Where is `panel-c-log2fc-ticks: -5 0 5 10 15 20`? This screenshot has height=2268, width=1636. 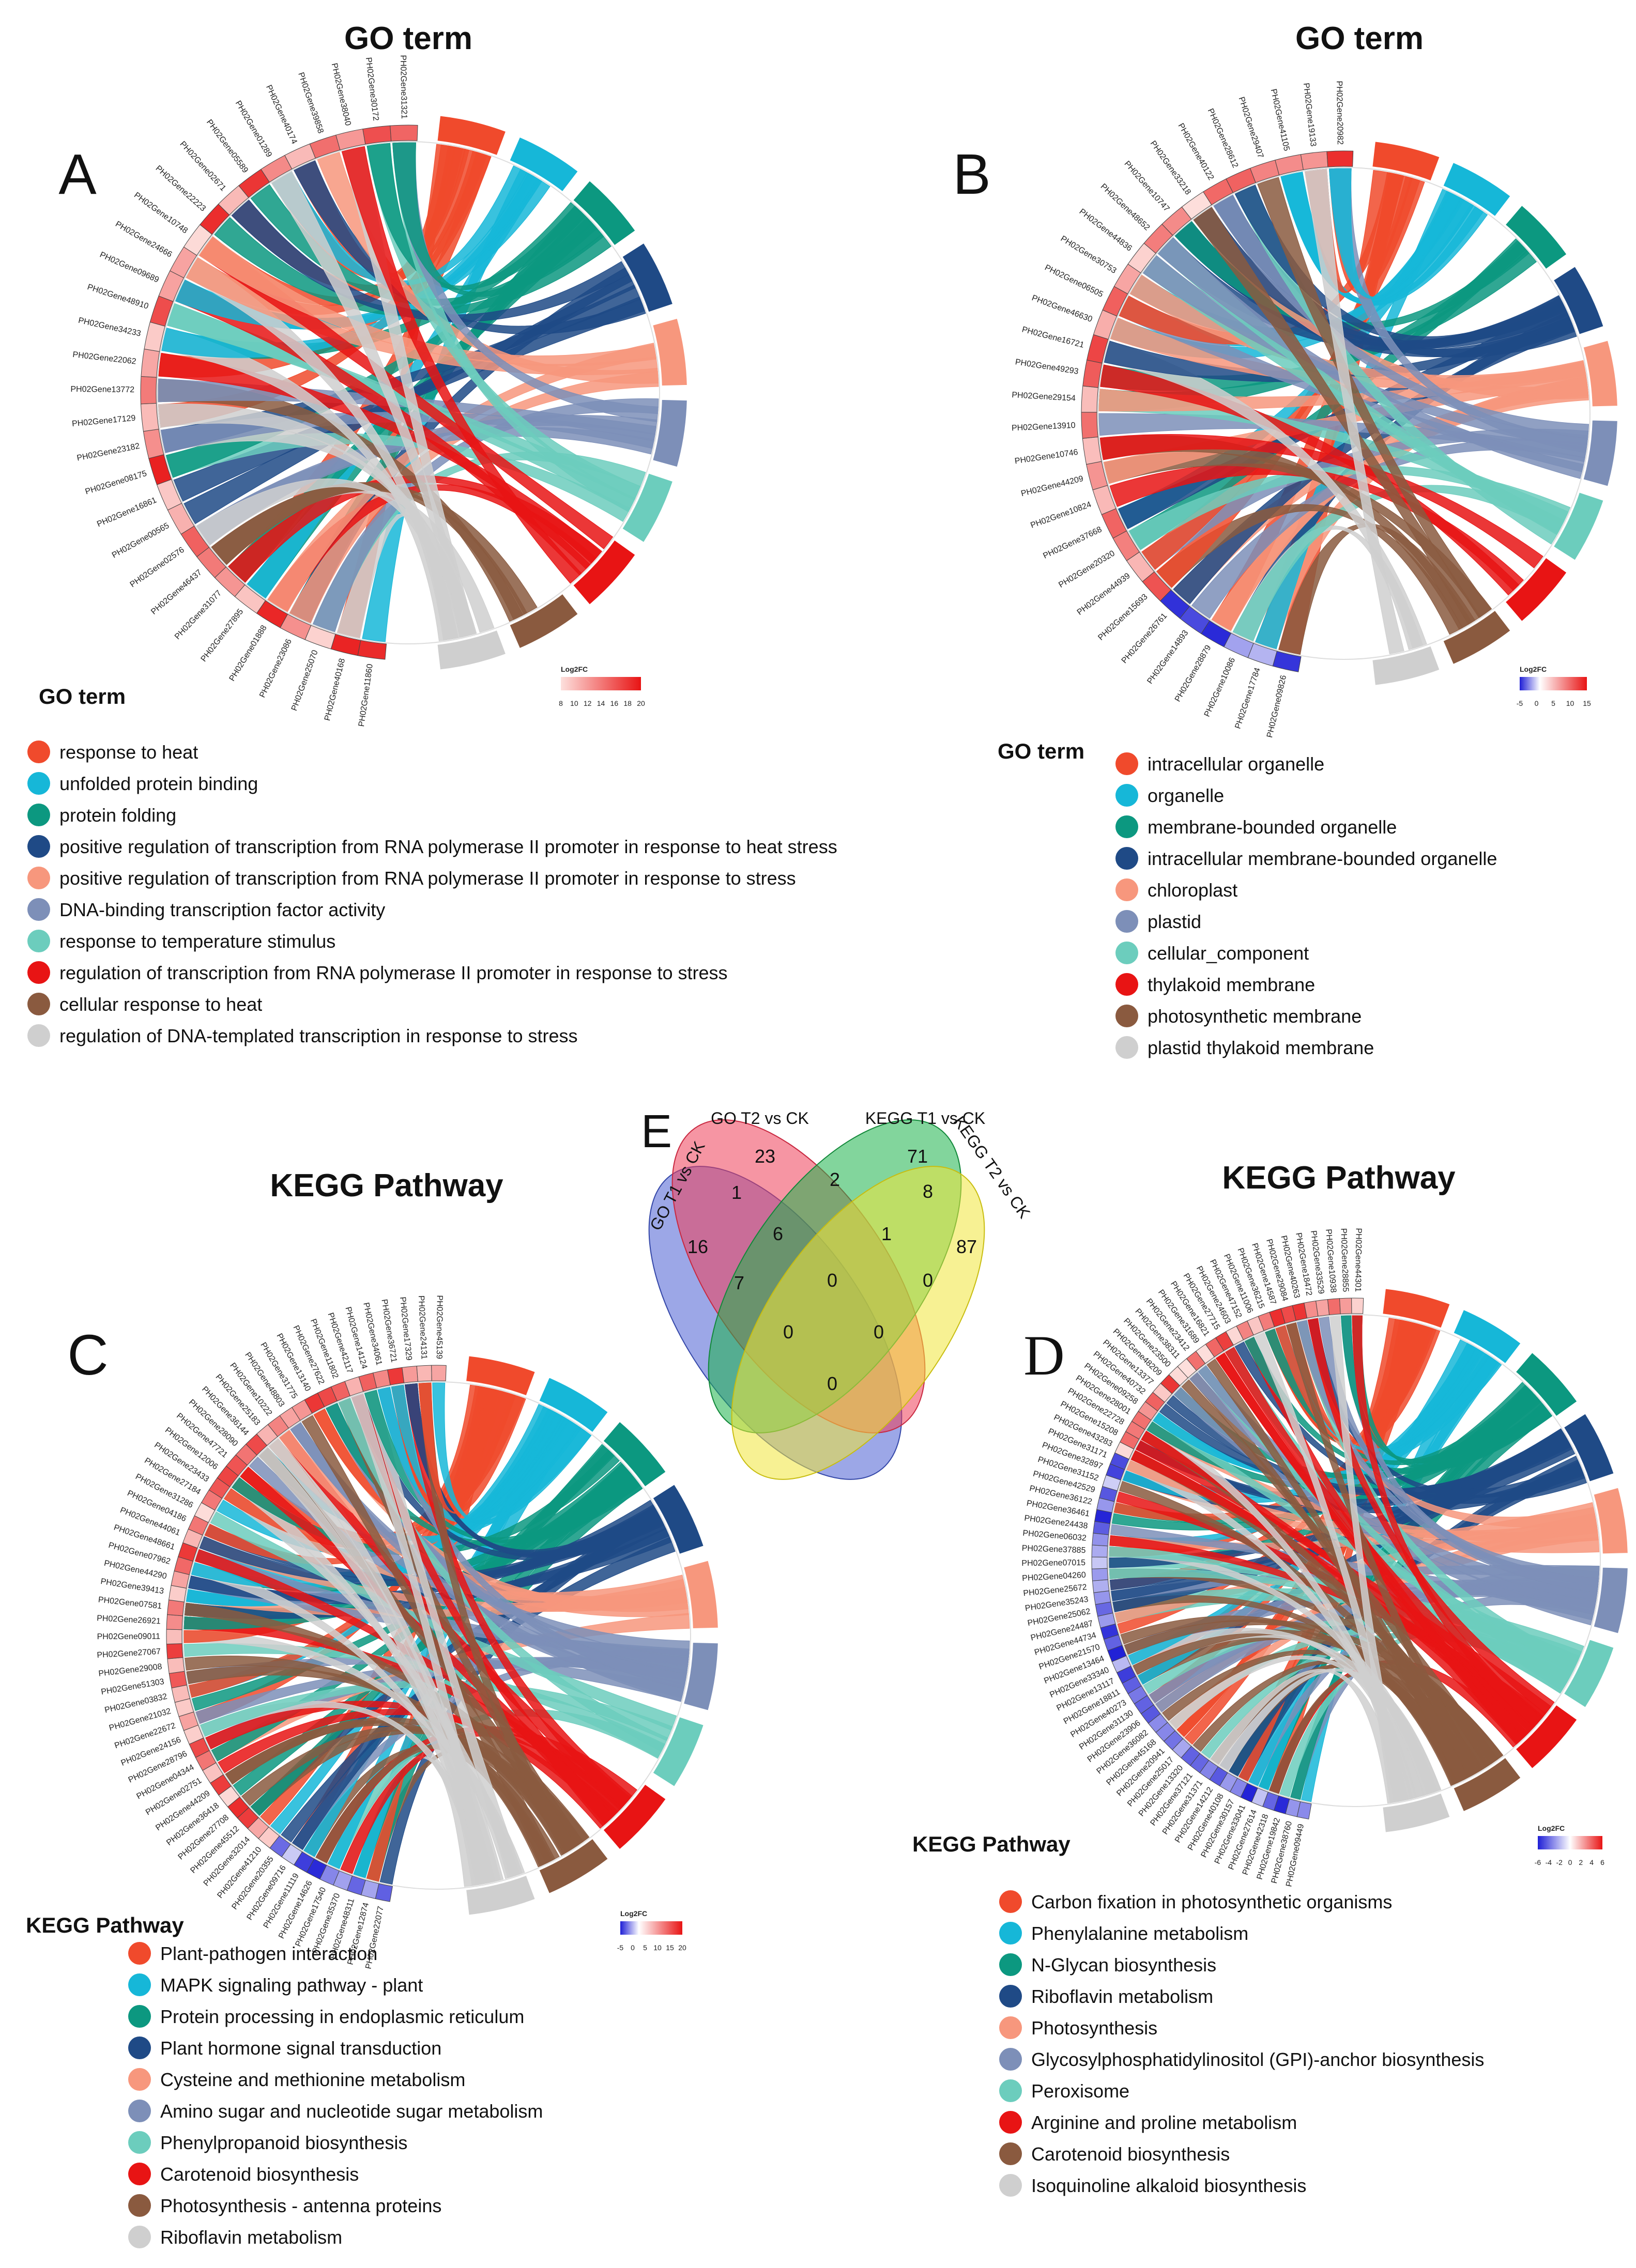 panel-c-log2fc-ticks: -5 0 5 10 15 20 is located at coordinates (651, 1947).